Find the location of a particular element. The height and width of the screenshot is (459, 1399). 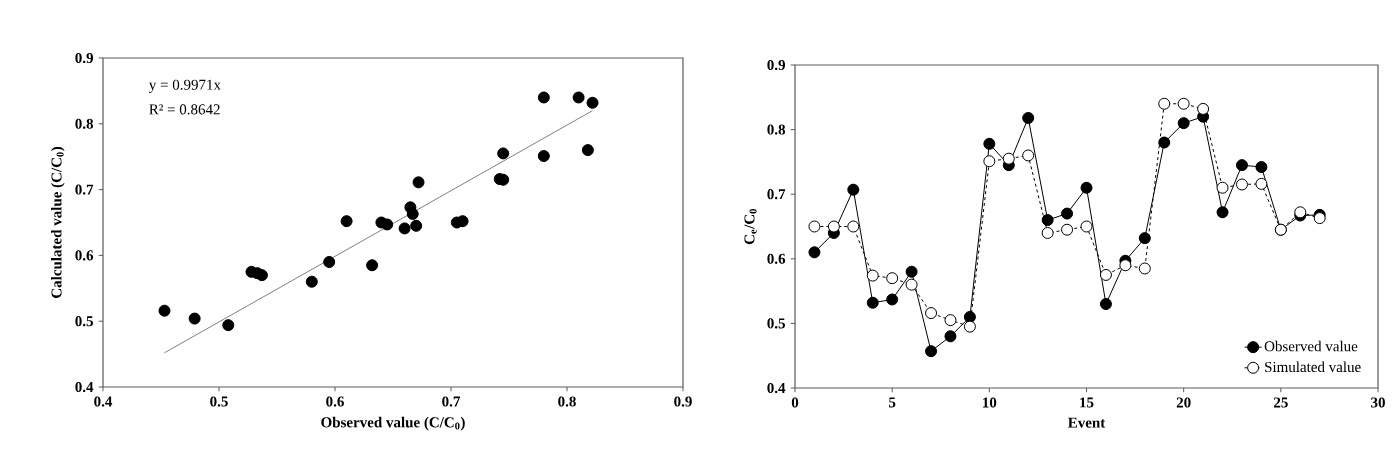

x-tick-label: 30 is located at coordinates (1378, 402).